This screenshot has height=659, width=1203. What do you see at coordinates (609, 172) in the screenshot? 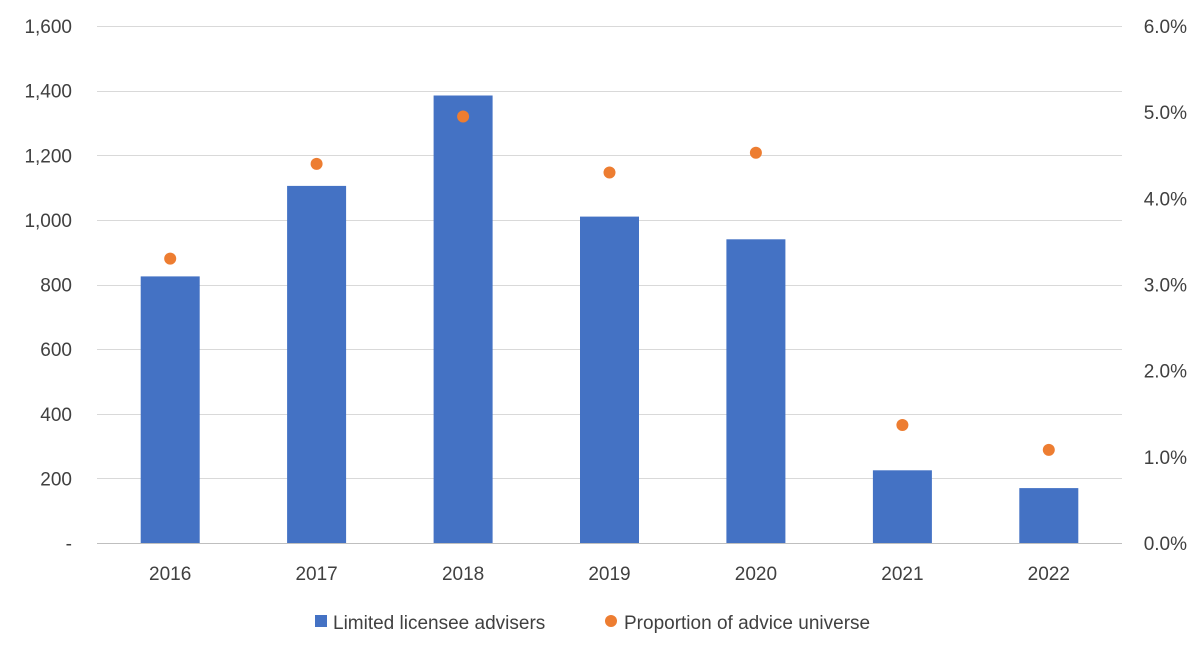
I see `point-2019` at bounding box center [609, 172].